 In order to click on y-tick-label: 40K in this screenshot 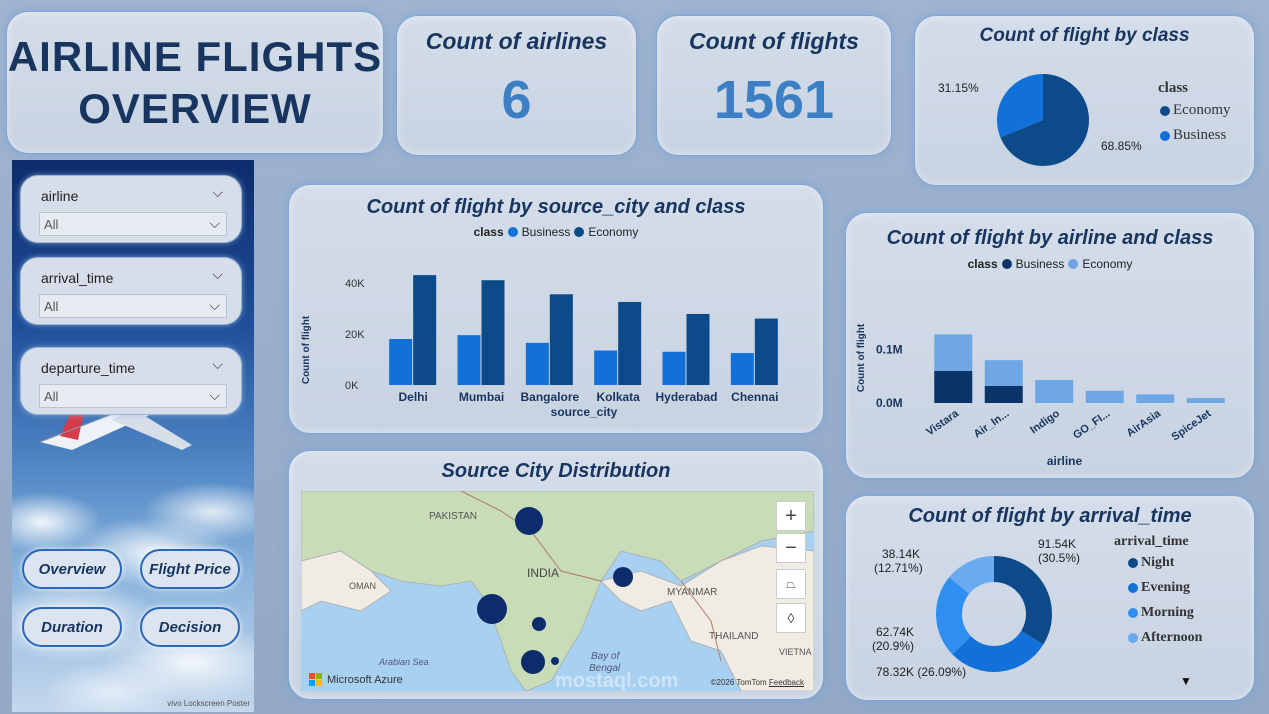, I will do `click(355, 284)`.